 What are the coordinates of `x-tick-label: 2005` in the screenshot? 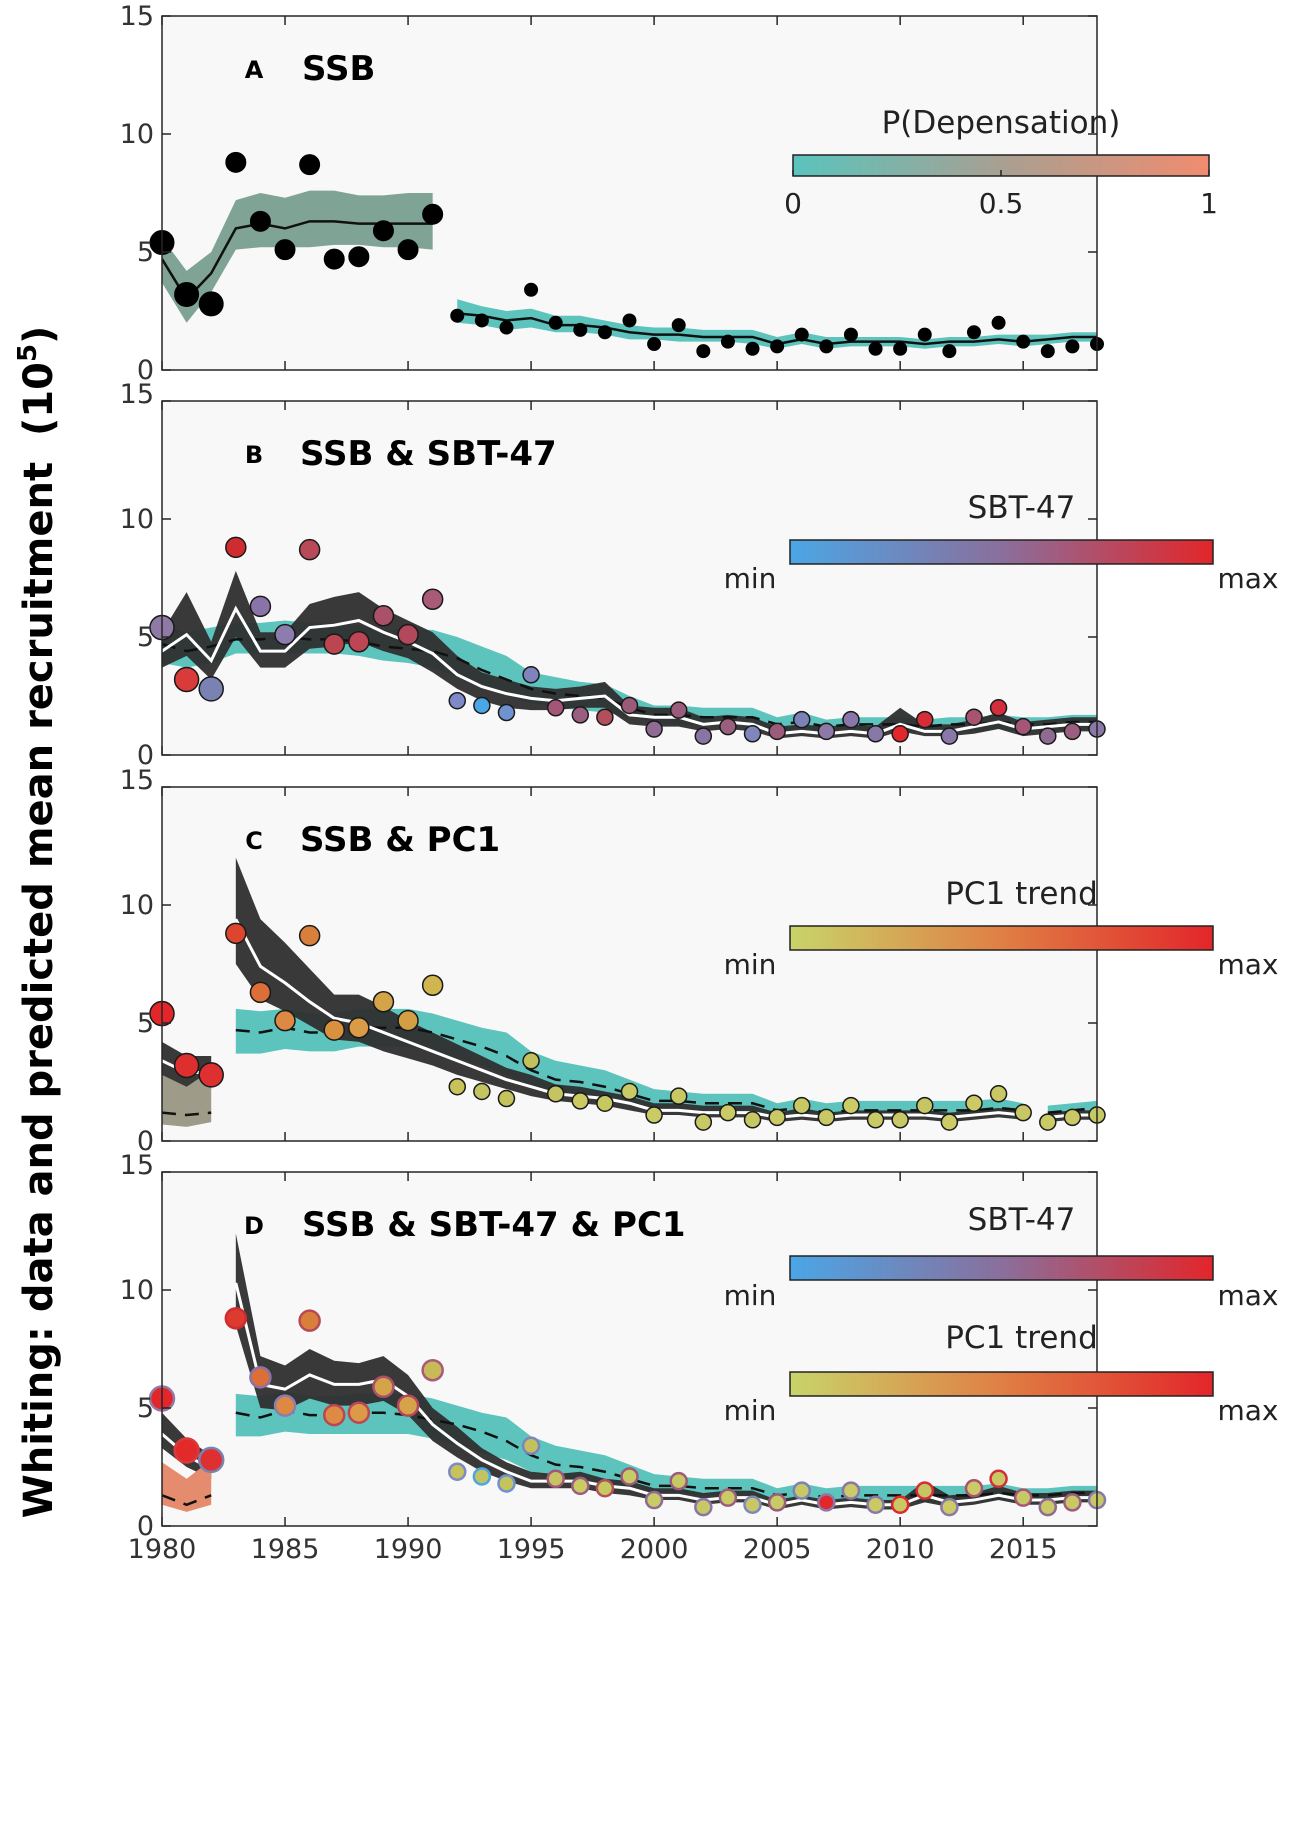 It's located at (777, 1549).